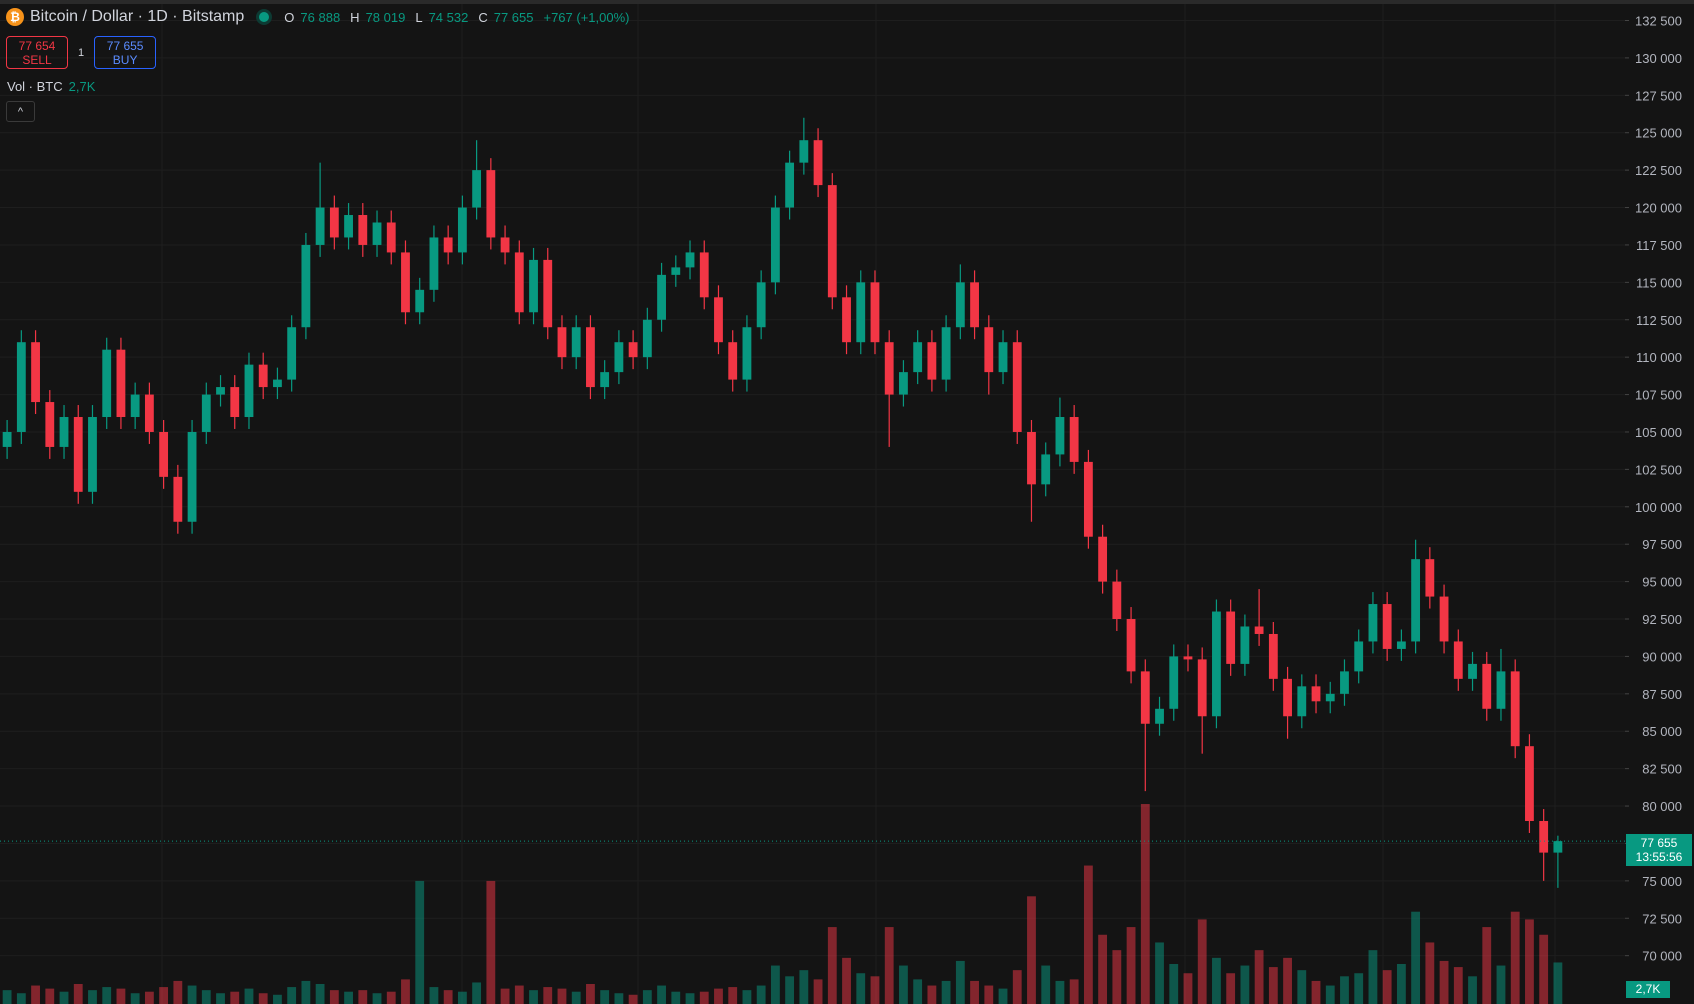 The height and width of the screenshot is (1004, 1694). I want to click on price-tag: 77 655 13:55:56, so click(1659, 850).